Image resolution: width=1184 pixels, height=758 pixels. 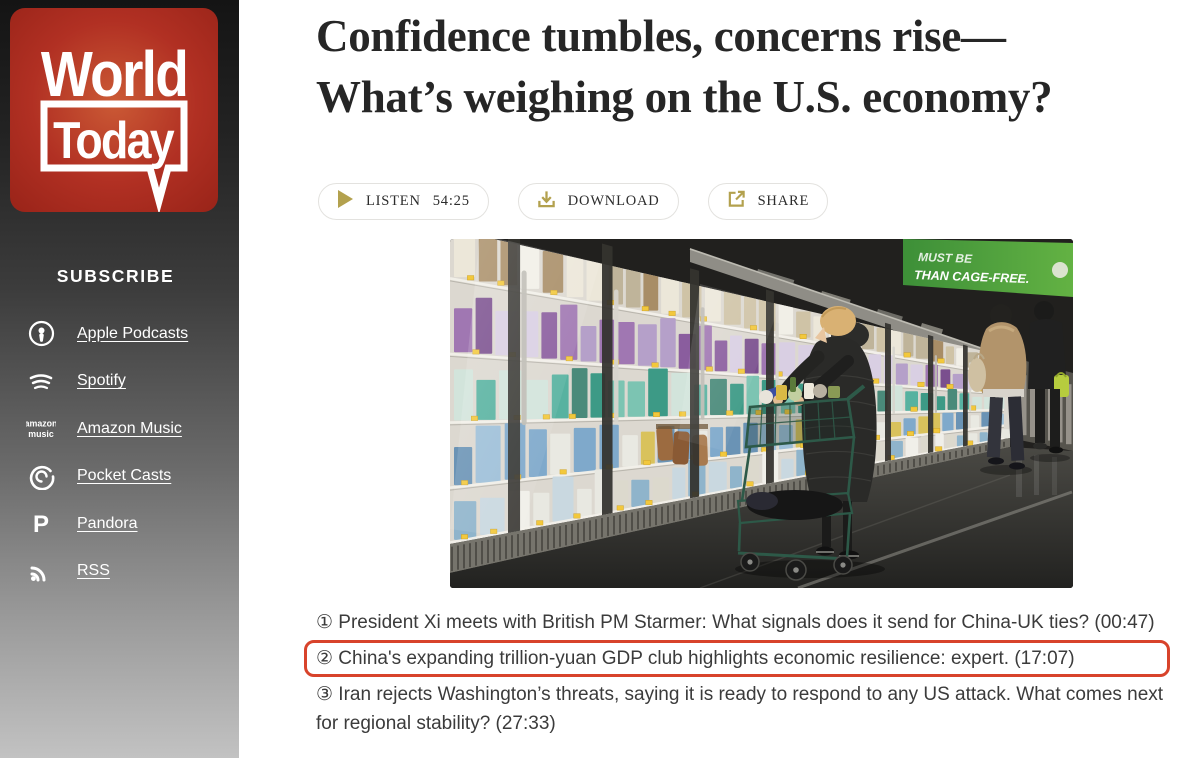 I want to click on rss-icon, so click(x=41, y=571).